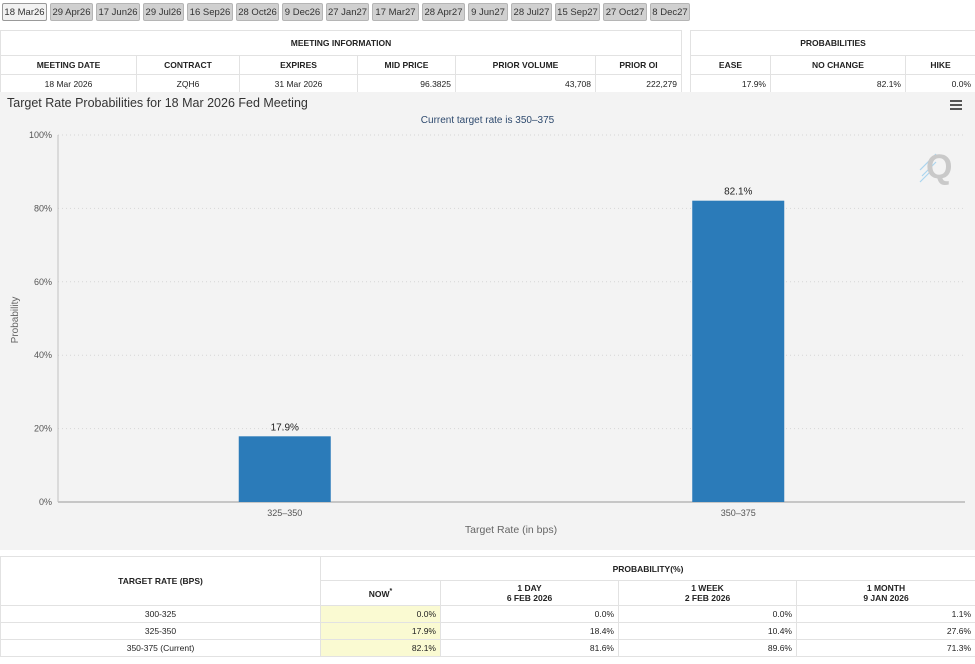  I want to click on 1-week-cell: 10.4%, so click(707, 631).